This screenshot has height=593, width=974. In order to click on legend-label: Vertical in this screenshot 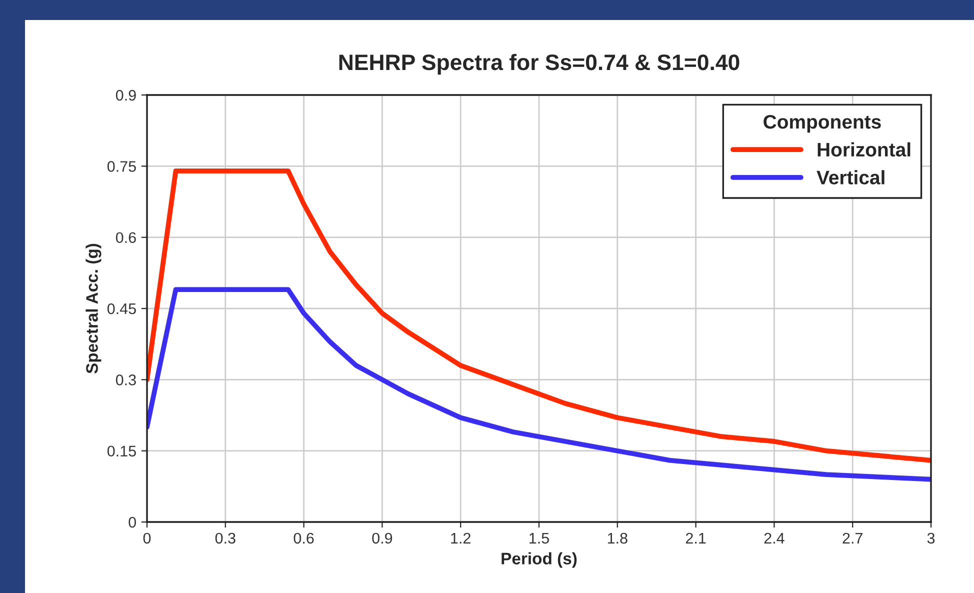, I will do `click(850, 177)`.